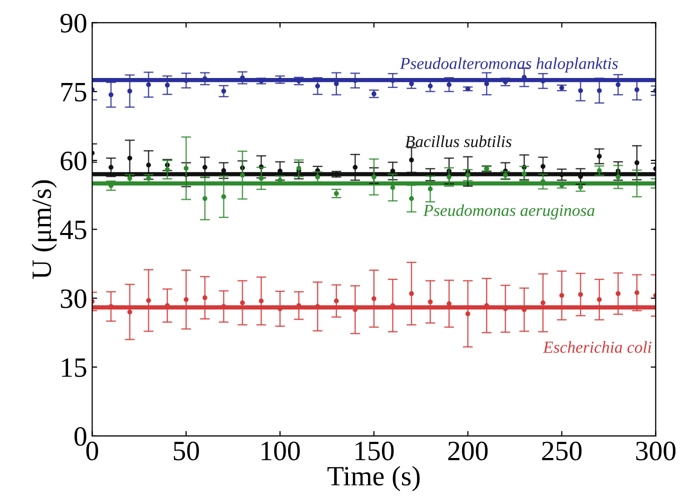 Image resolution: width=683 pixels, height=504 pixels. What do you see at coordinates (73, 298) in the screenshot?
I see `y-tick-label: 30` at bounding box center [73, 298].